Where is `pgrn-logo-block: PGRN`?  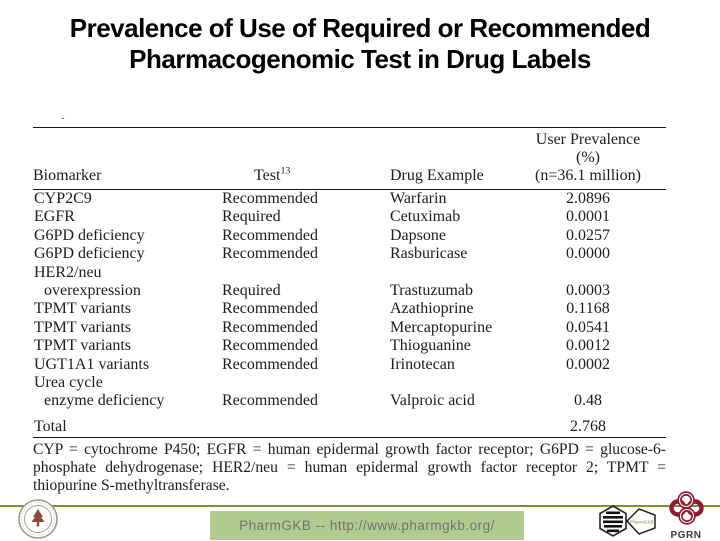 pgrn-logo-block: PGRN is located at coordinates (686, 516).